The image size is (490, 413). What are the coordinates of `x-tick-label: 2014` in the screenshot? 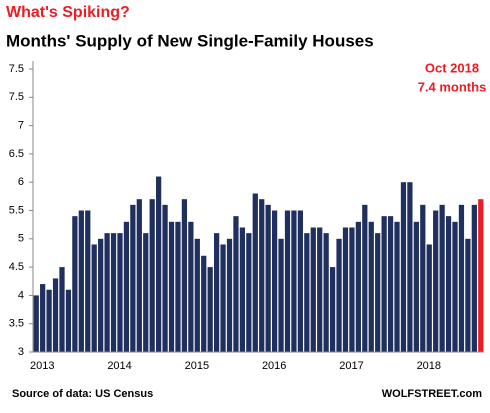 It's located at (119, 366).